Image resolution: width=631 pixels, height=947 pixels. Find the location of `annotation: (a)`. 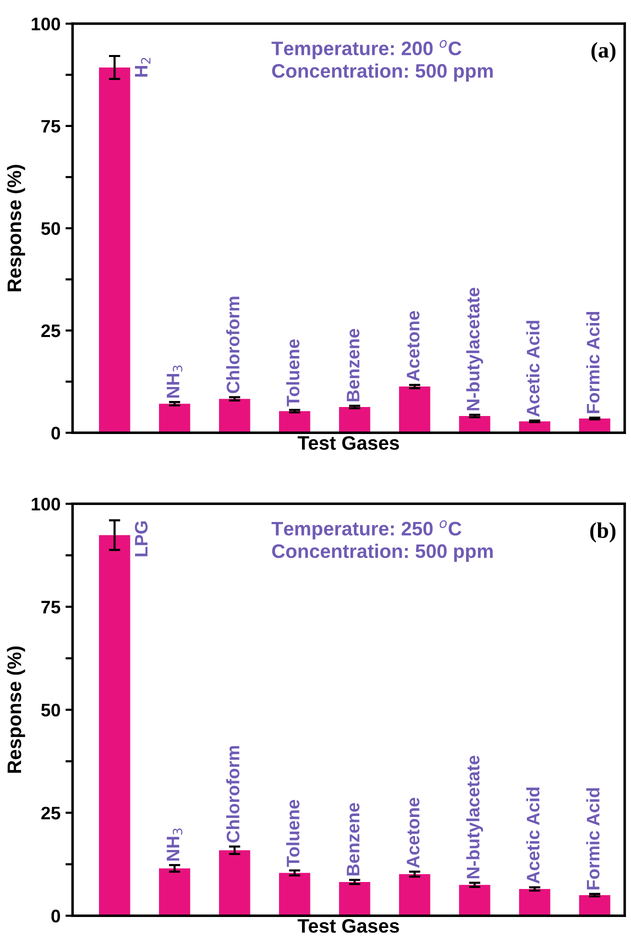

annotation: (a) is located at coordinates (603, 52).